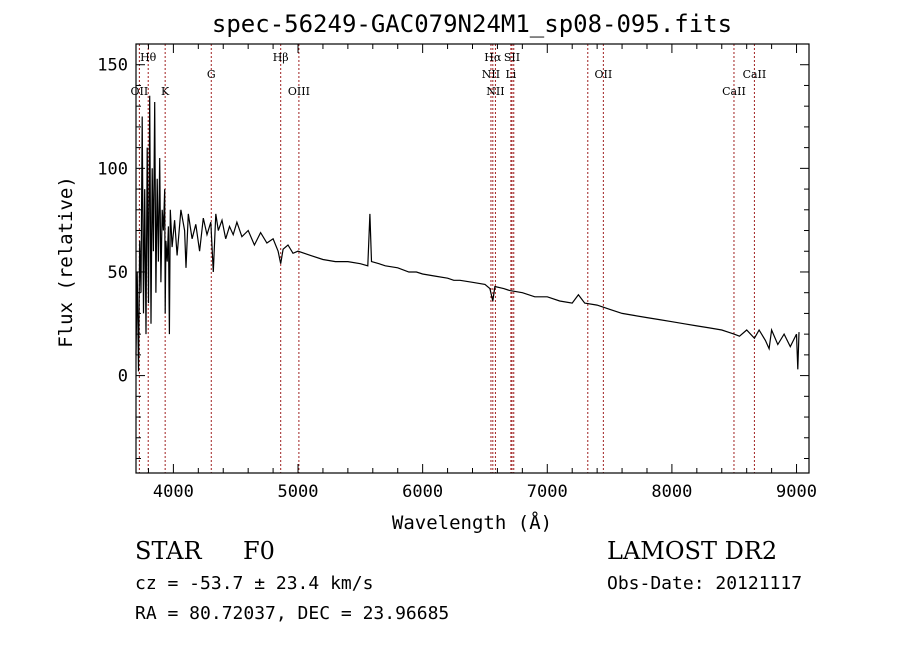 This screenshot has height=649, width=900. Describe the element at coordinates (512, 57) in the screenshot. I see `line-label: SII` at that location.